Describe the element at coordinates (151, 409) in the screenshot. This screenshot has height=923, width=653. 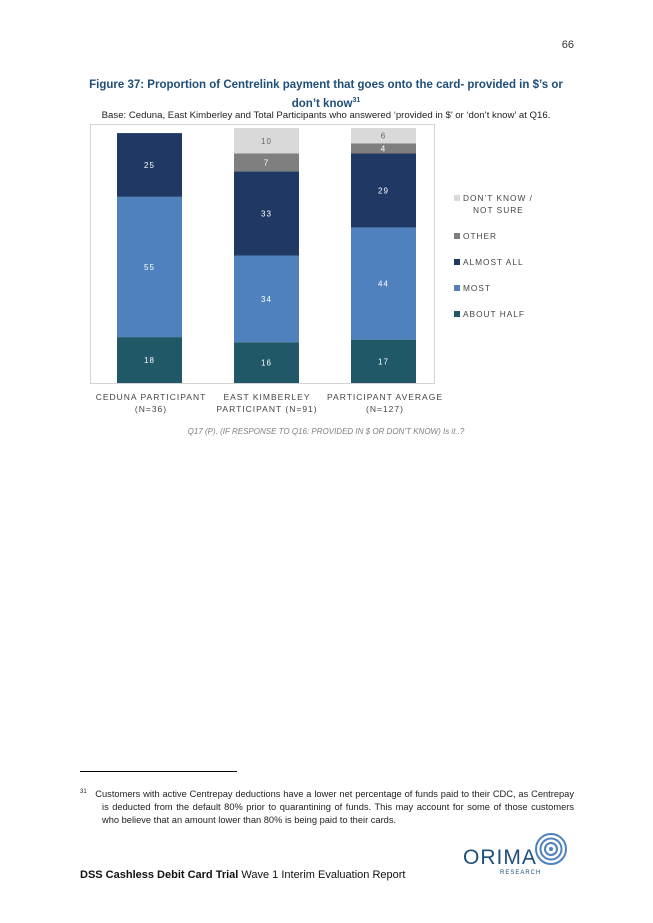
I see `x-label-line: (N=36)` at that location.